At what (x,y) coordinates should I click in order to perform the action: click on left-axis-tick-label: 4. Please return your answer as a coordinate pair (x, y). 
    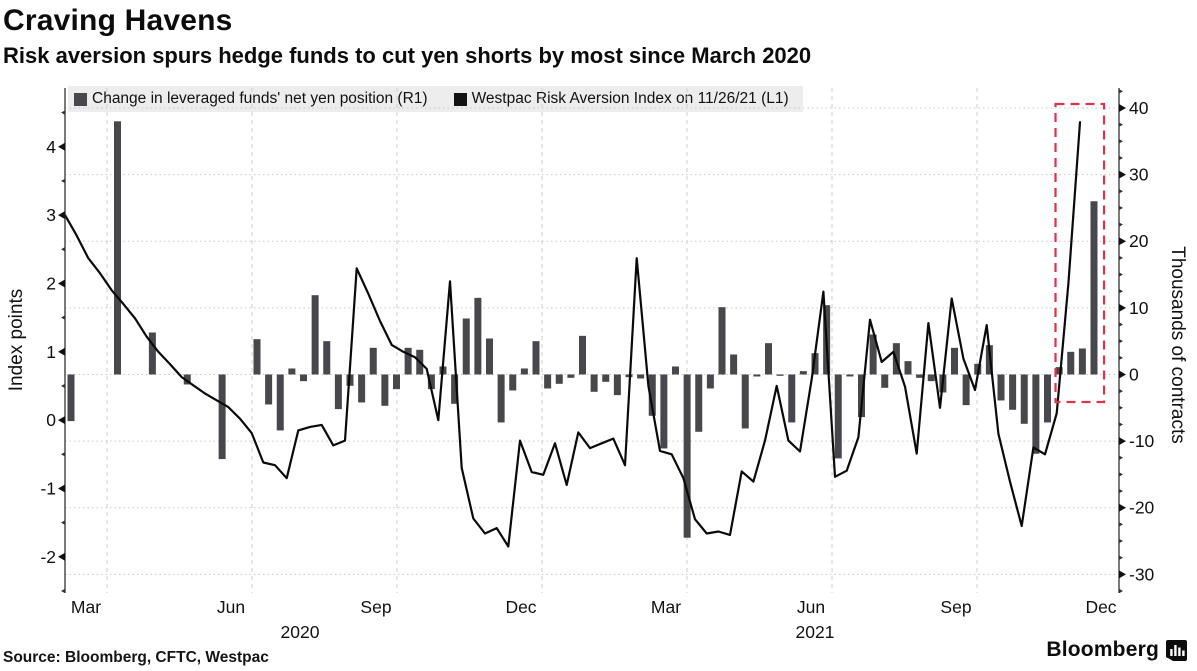
    Looking at the image, I should click on (51, 147).